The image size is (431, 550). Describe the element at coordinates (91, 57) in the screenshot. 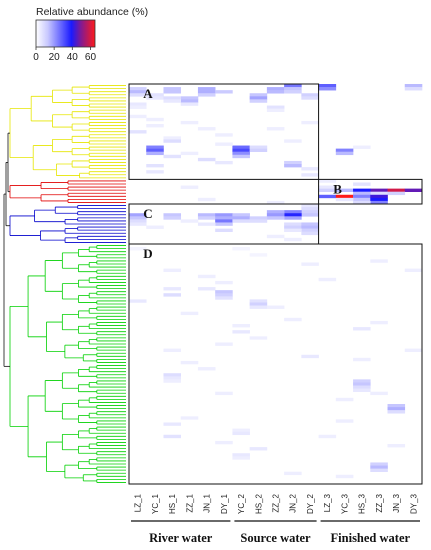

I see `legend-tick-label: 60` at that location.